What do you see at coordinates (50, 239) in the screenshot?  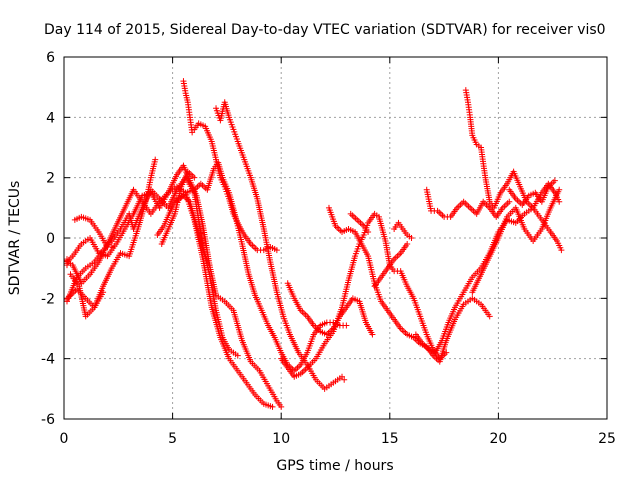 I see `y-tick-label: 0` at bounding box center [50, 239].